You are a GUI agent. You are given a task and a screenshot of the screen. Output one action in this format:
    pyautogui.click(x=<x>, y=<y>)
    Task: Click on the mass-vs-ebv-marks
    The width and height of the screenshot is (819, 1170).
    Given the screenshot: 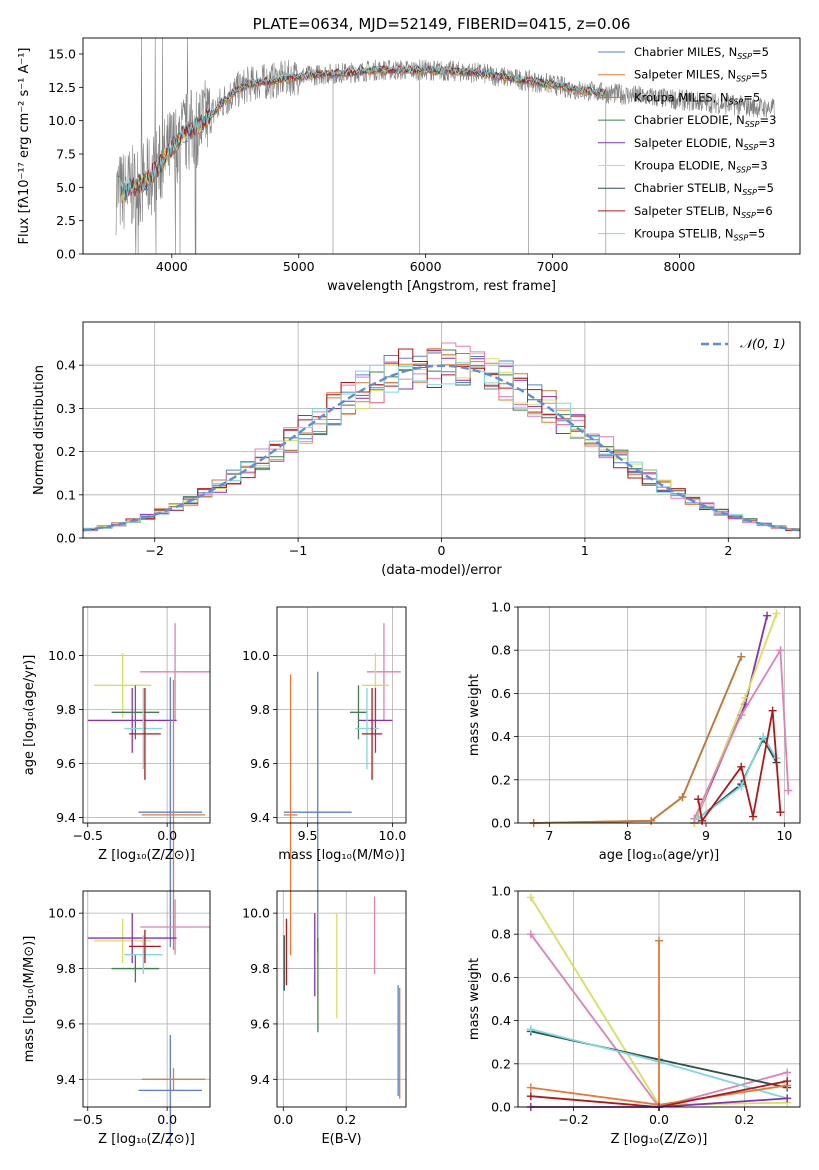 What is the action you would take?
    pyautogui.click(x=342, y=997)
    